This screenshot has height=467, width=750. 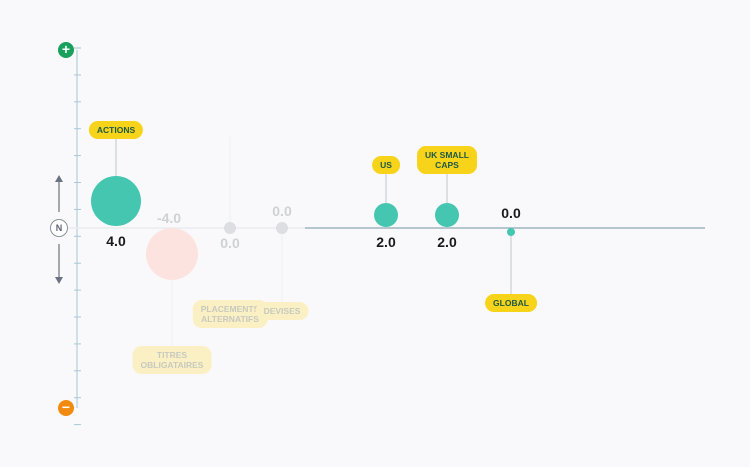 What do you see at coordinates (66, 50) in the screenshot?
I see `plus-icon: +` at bounding box center [66, 50].